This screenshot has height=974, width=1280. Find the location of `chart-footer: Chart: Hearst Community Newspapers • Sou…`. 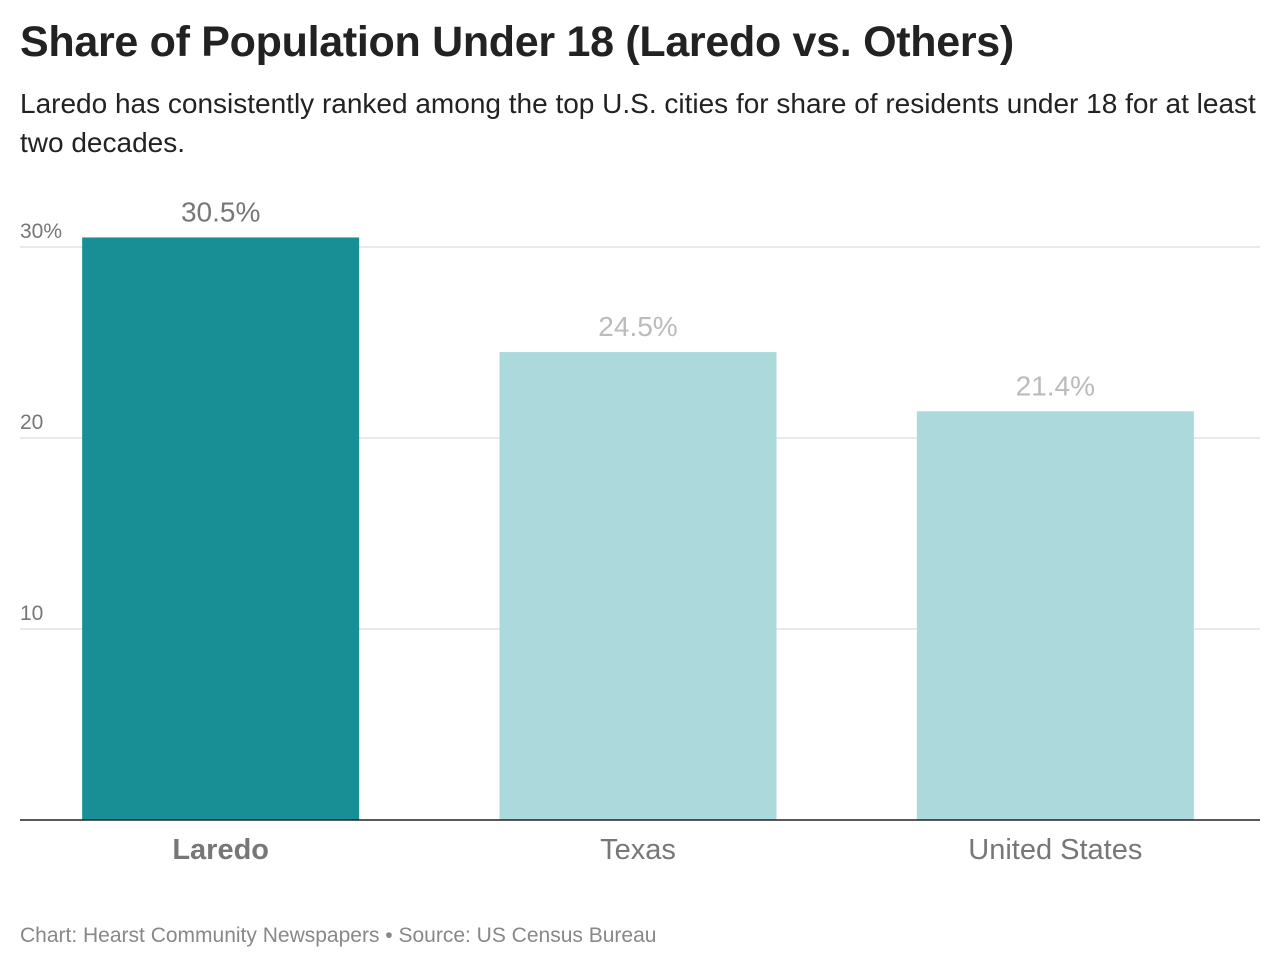

chart-footer: Chart: Hearst Community Newspapers • Sou… is located at coordinates (338, 935).